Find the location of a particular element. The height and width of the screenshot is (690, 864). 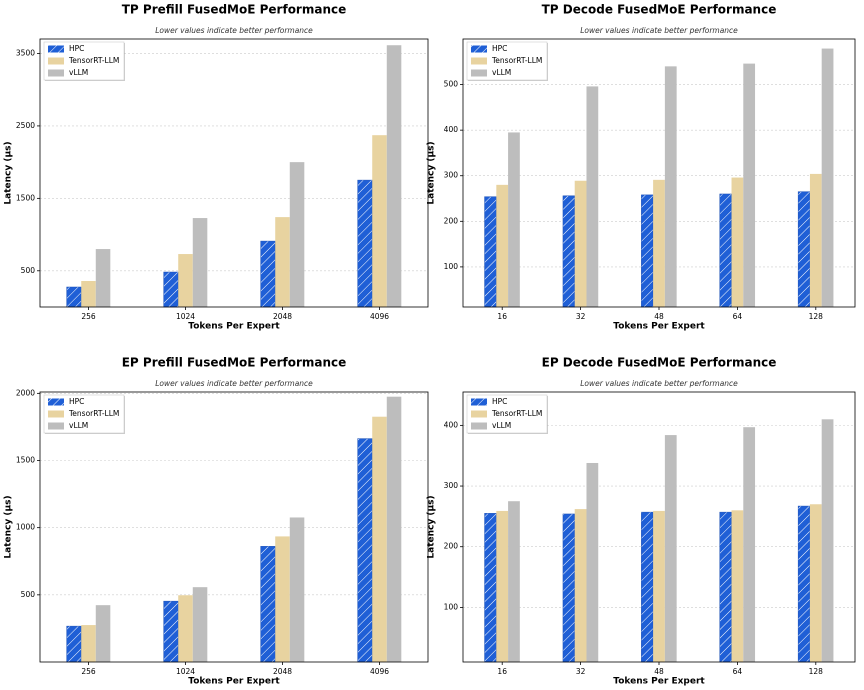

chart-title: TP Decode FusedMoE Performance is located at coordinates (659, 10).